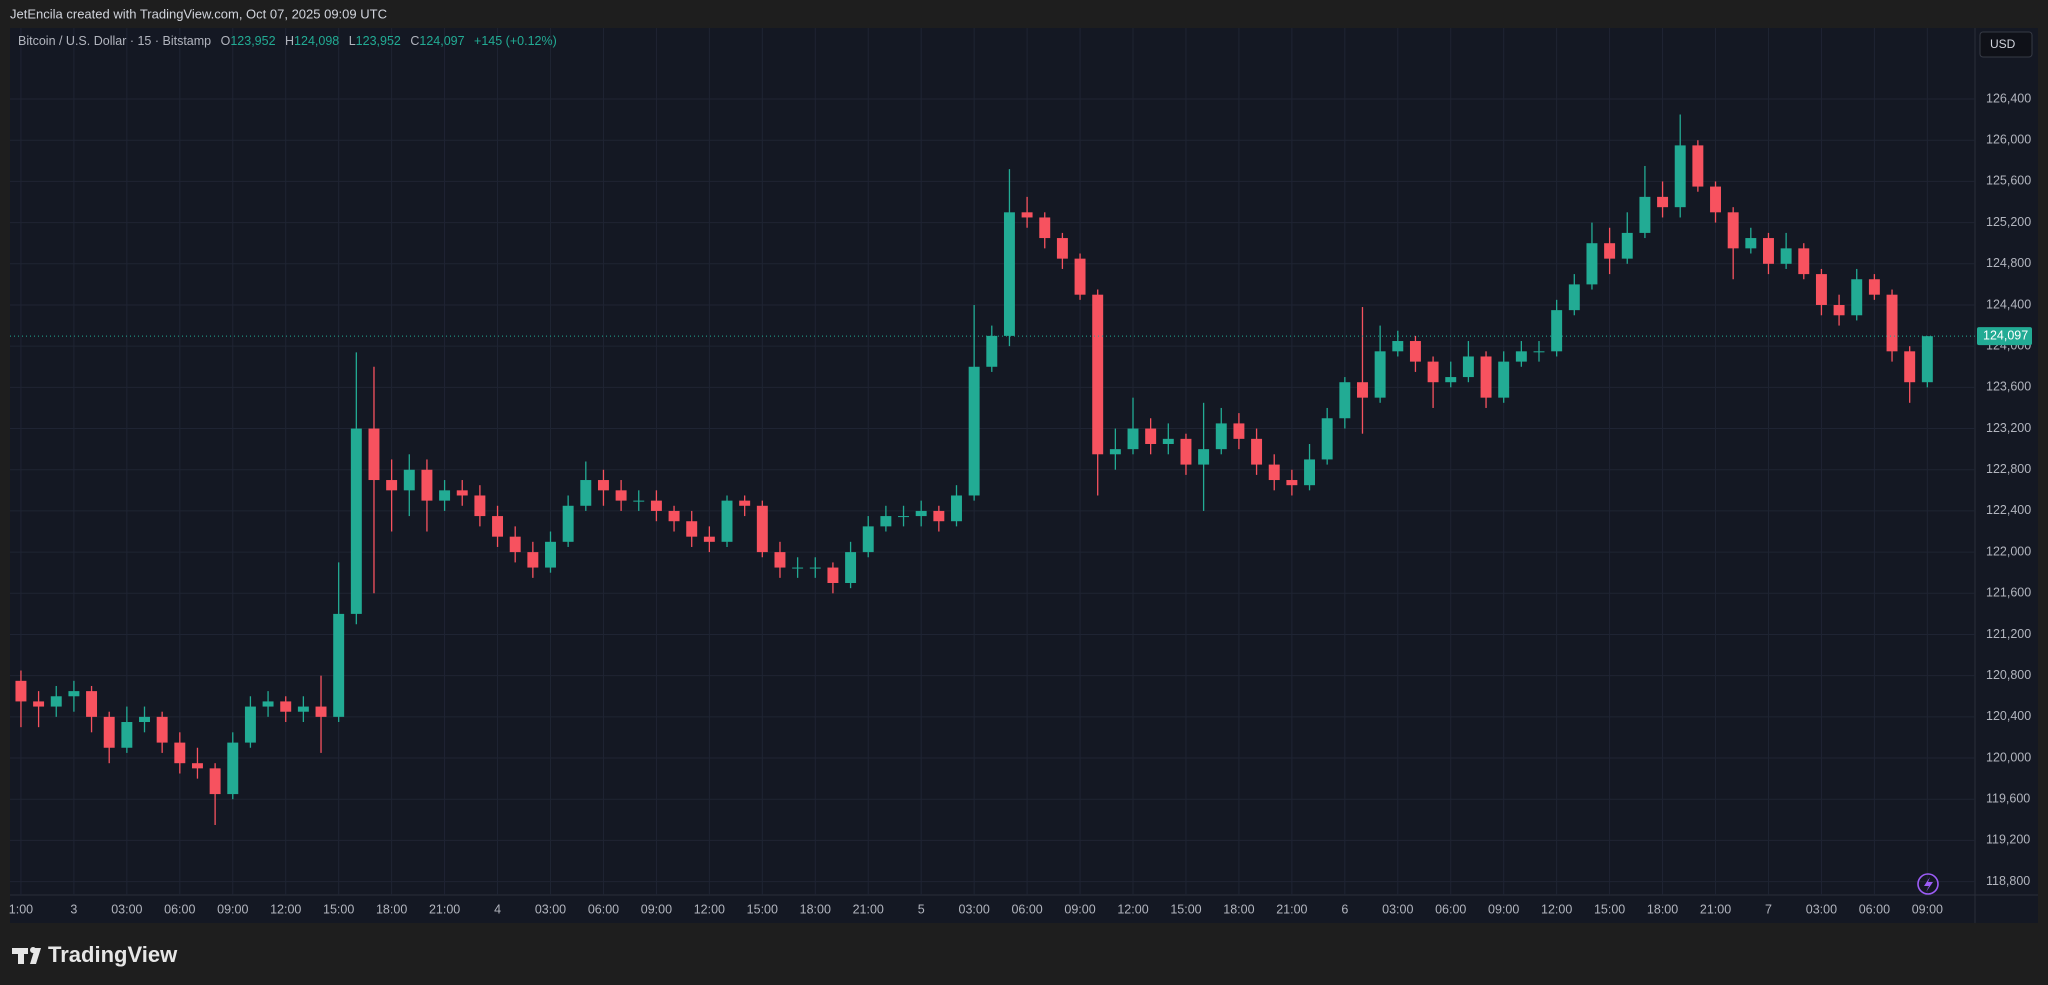 The height and width of the screenshot is (985, 2048). I want to click on x-tick-label: 7, so click(1768, 909).